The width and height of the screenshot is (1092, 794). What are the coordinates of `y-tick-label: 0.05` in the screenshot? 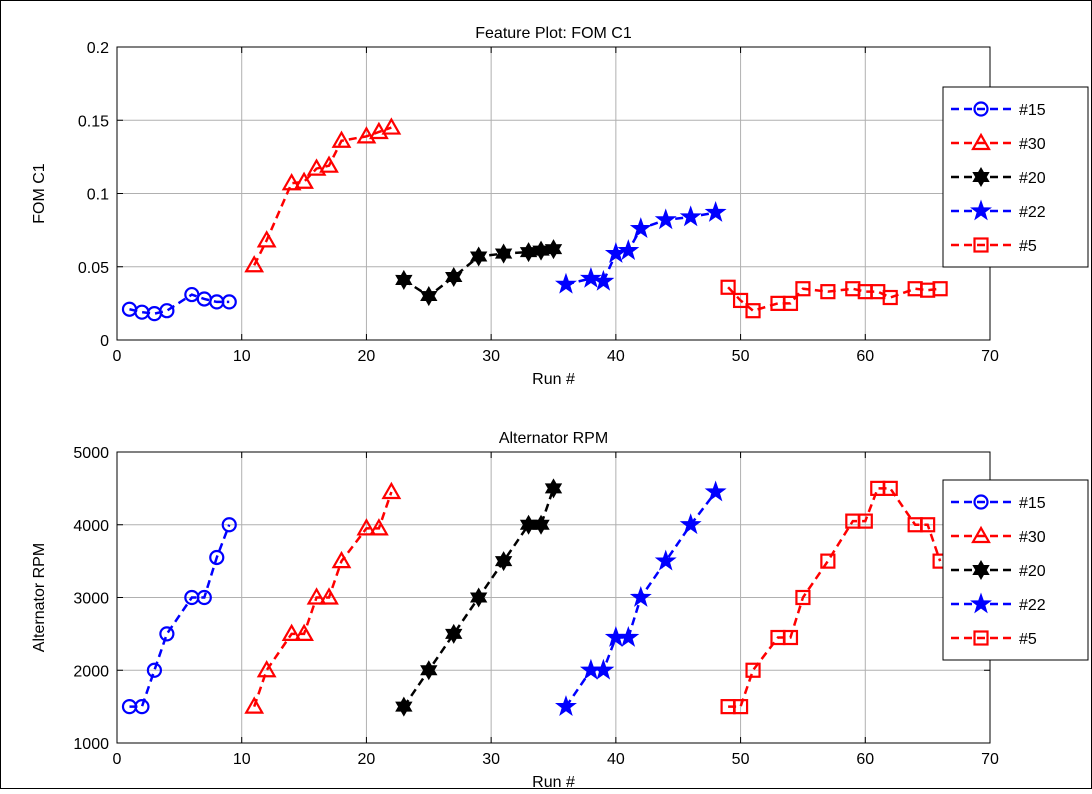 It's located at (93, 268).